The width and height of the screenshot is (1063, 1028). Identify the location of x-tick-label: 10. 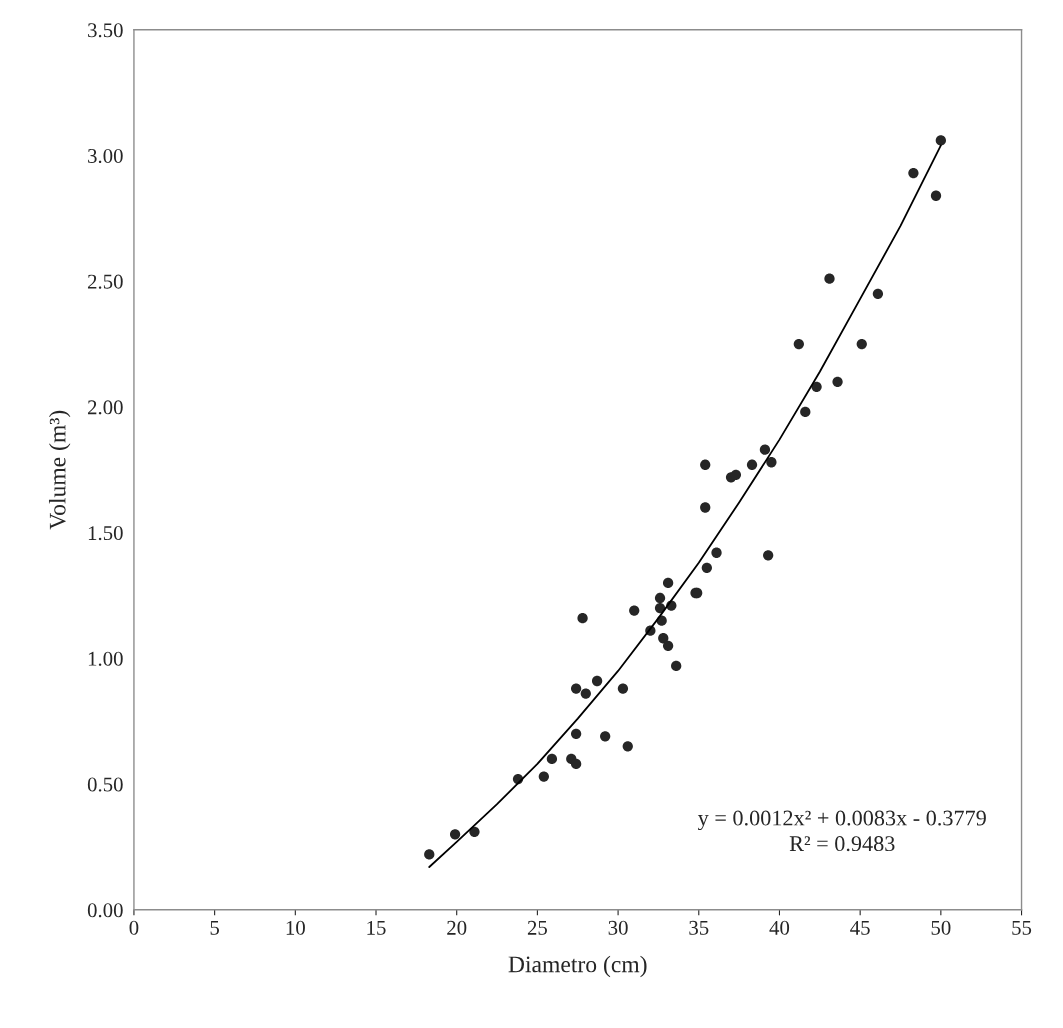
(295, 927).